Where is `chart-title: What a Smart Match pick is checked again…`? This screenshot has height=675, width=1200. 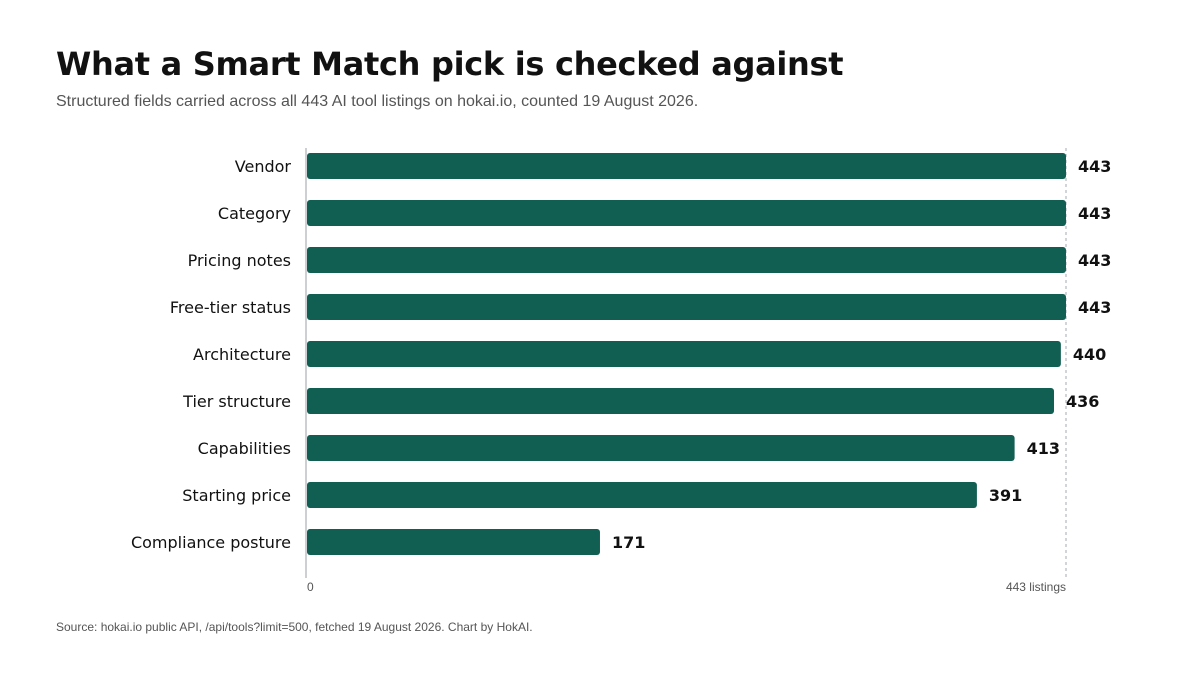 chart-title: What a Smart Match pick is checked again… is located at coordinates (450, 64).